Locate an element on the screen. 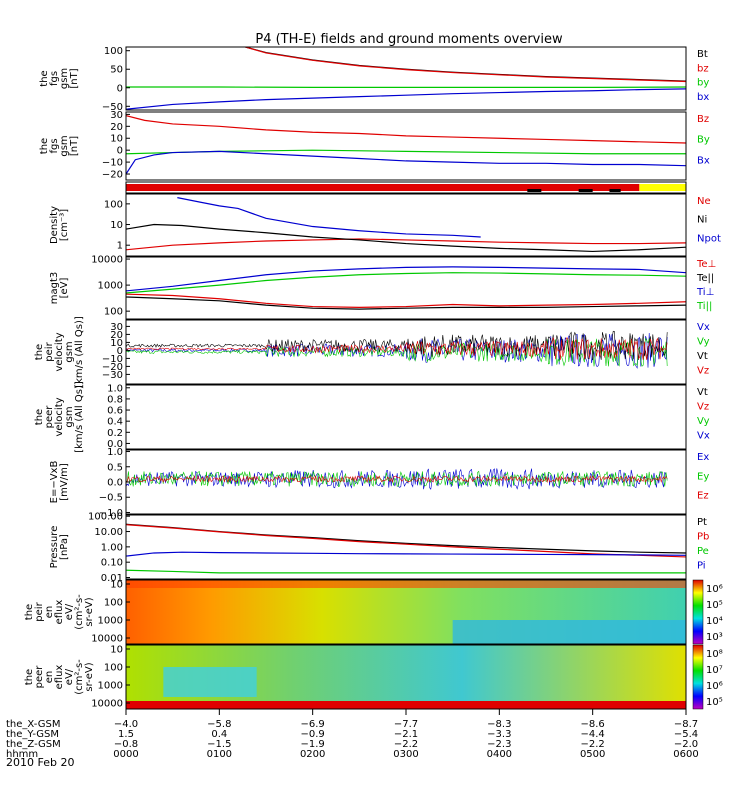 This screenshot has height=800, width=750. ylabel-p7-4: [km/s (All Qs)] is located at coordinates (79, 417).